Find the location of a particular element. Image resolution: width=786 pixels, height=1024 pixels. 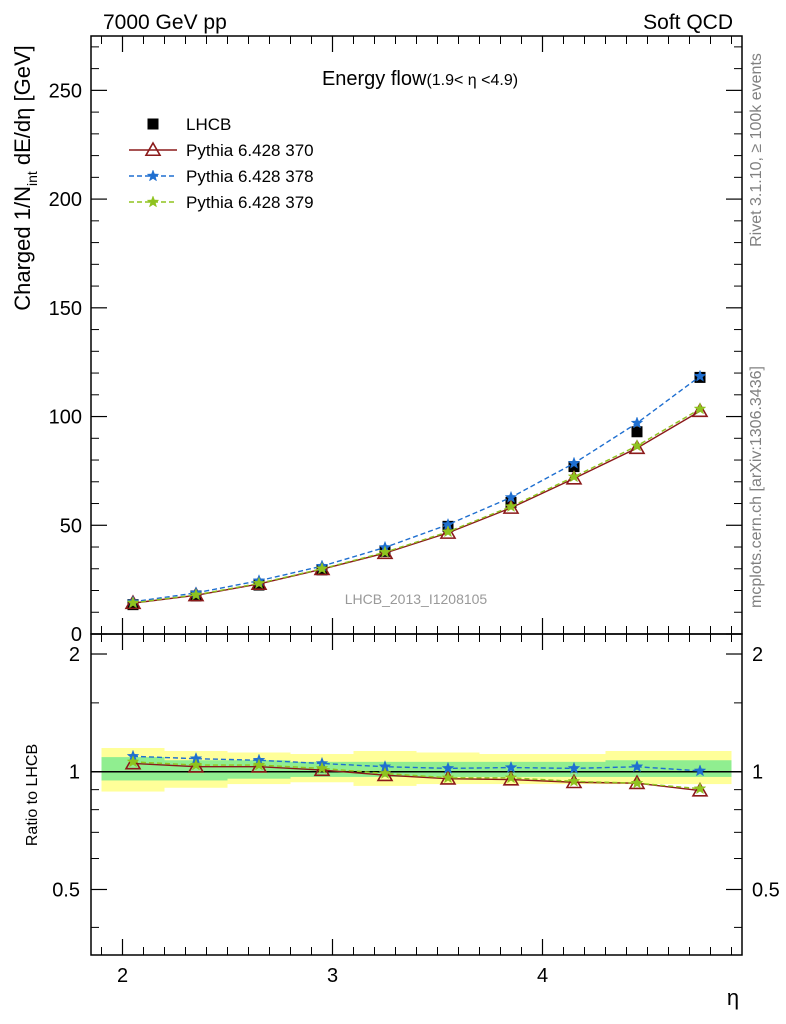

rivet-label: Rivet 3.1.10, ≥ 100k events is located at coordinates (756, 150).